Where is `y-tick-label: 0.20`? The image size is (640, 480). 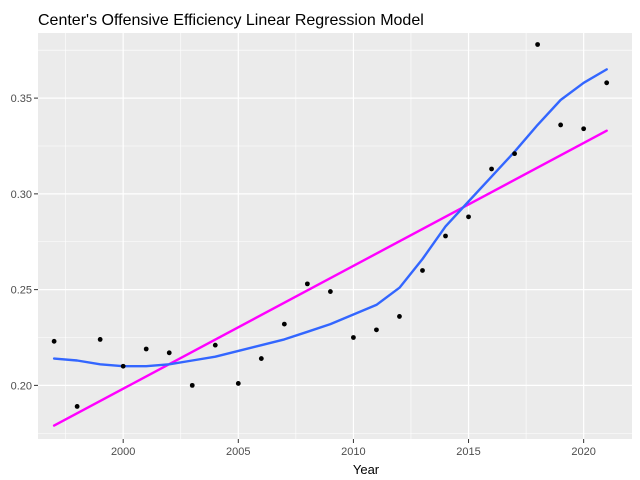
y-tick-label: 0.20 is located at coordinates (21, 386).